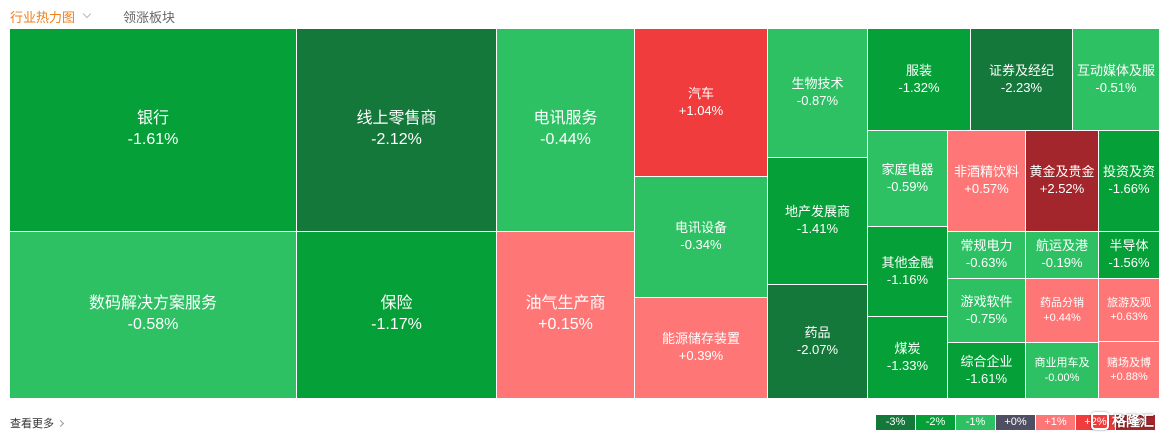  Describe the element at coordinates (1115, 70) in the screenshot. I see `sector-name: 互动媒体及服` at that location.